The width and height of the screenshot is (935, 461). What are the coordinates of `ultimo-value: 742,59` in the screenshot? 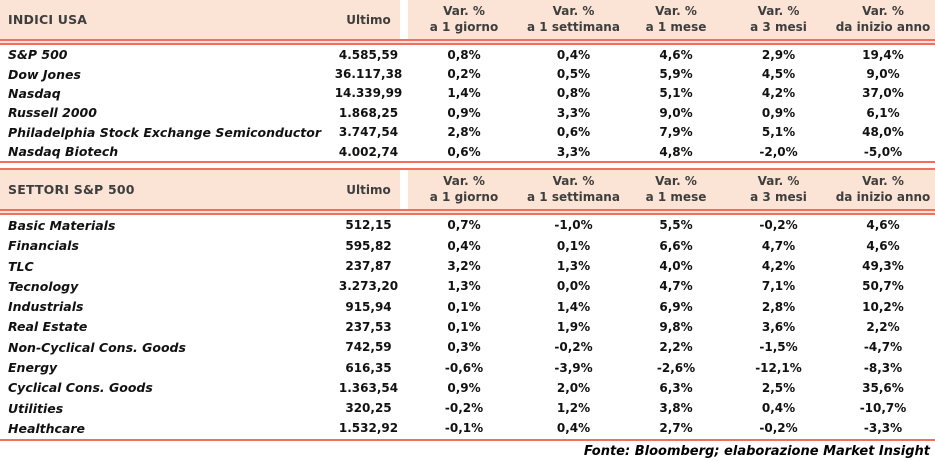 It's located at (368, 347).